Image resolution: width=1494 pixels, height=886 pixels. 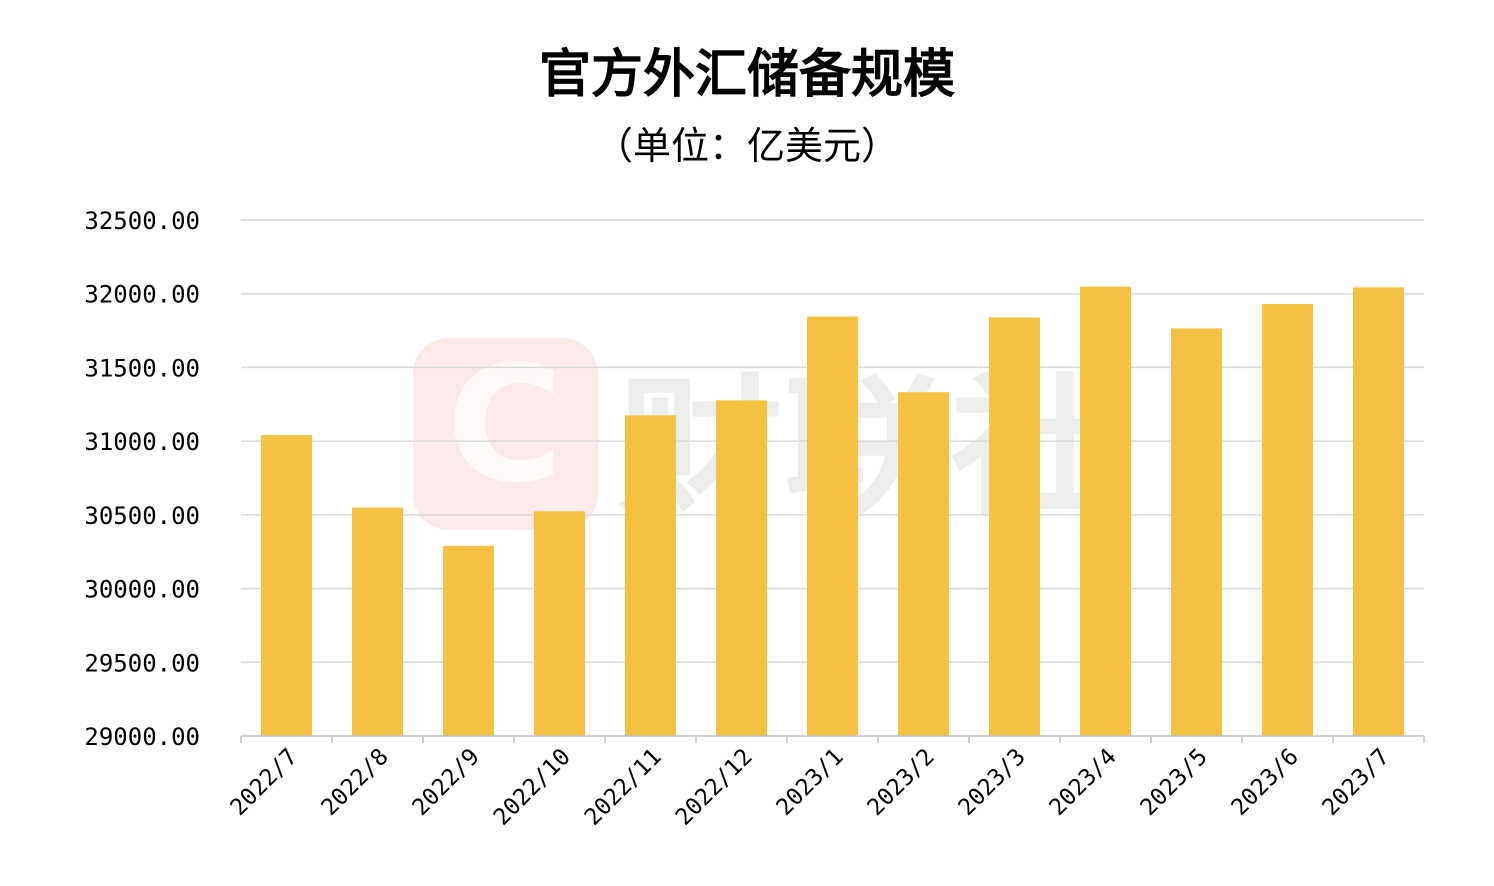 What do you see at coordinates (142, 442) in the screenshot?
I see `y-tick-label: 31000.00` at bounding box center [142, 442].